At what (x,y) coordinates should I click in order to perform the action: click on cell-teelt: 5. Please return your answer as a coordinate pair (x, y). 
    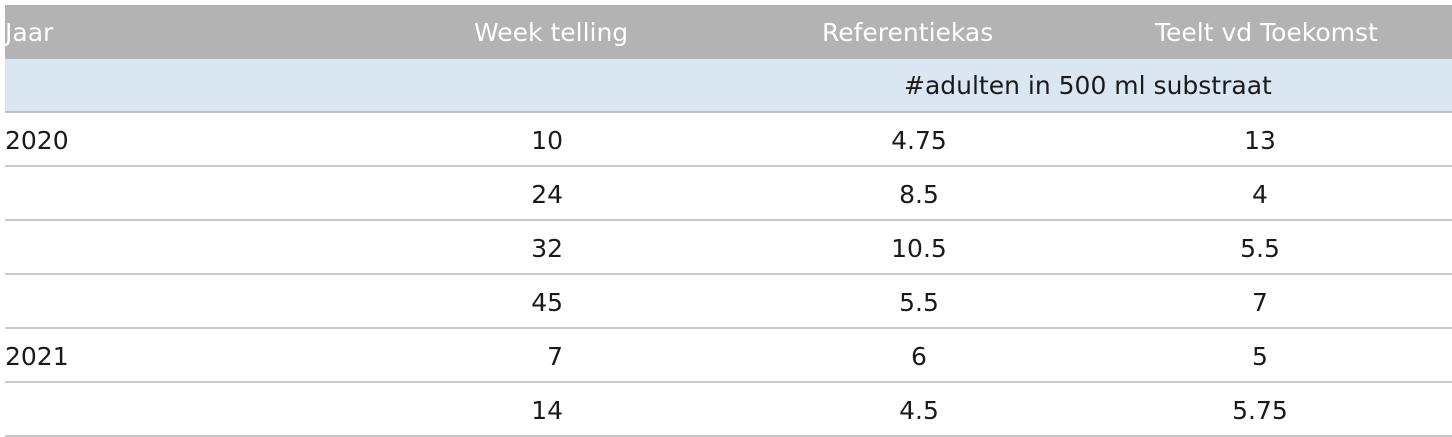
    Looking at the image, I should click on (1260, 356).